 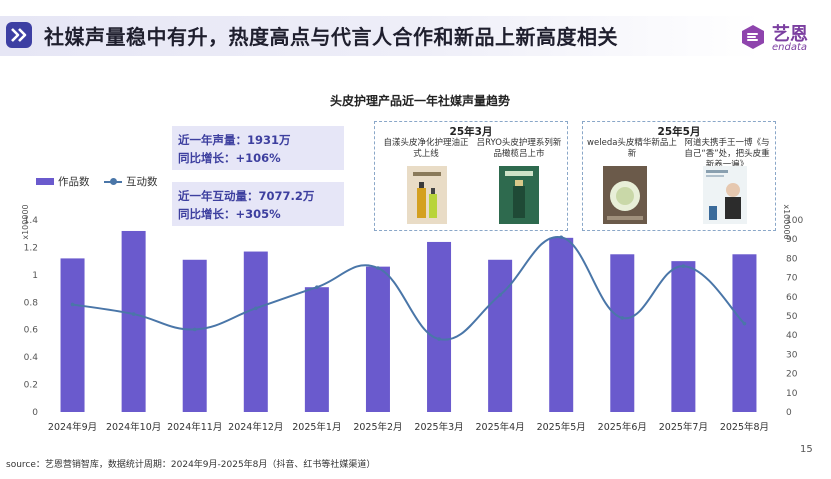 I want to click on brand-logo: 艺恩 endata, so click(x=782, y=38).